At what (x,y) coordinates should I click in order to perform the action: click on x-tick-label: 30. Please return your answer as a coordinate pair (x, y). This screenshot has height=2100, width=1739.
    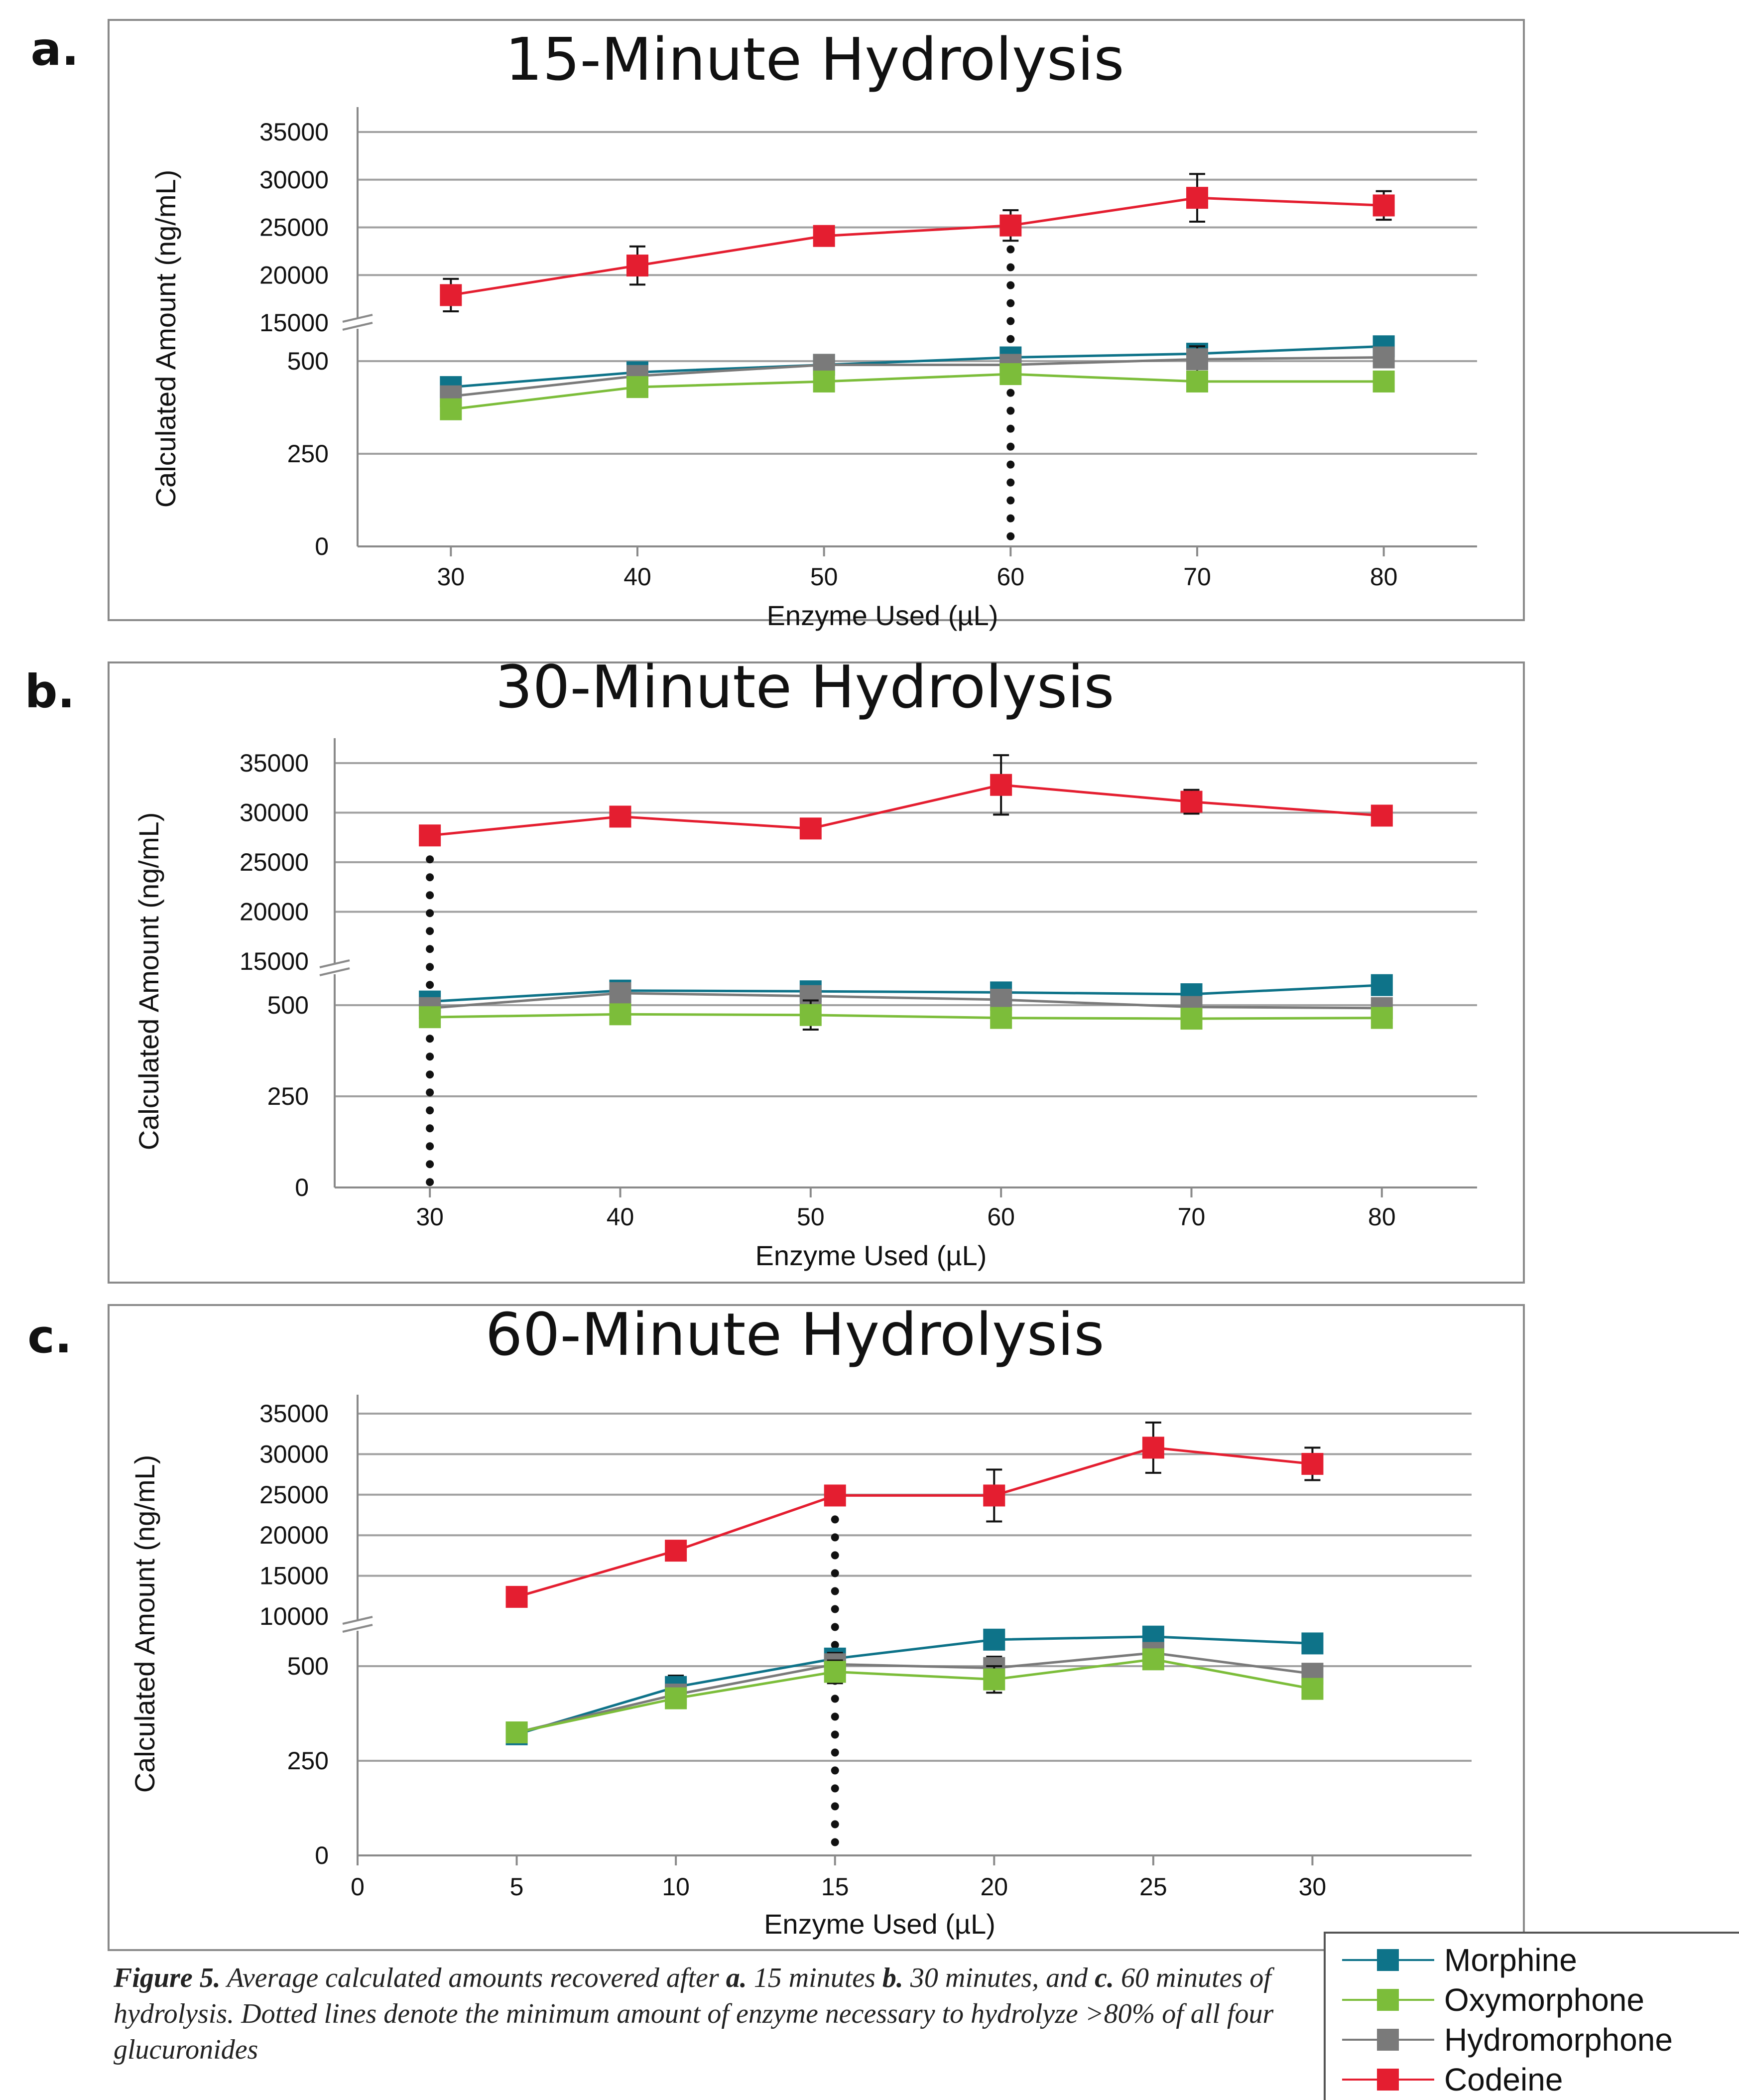
    Looking at the image, I should click on (451, 577).